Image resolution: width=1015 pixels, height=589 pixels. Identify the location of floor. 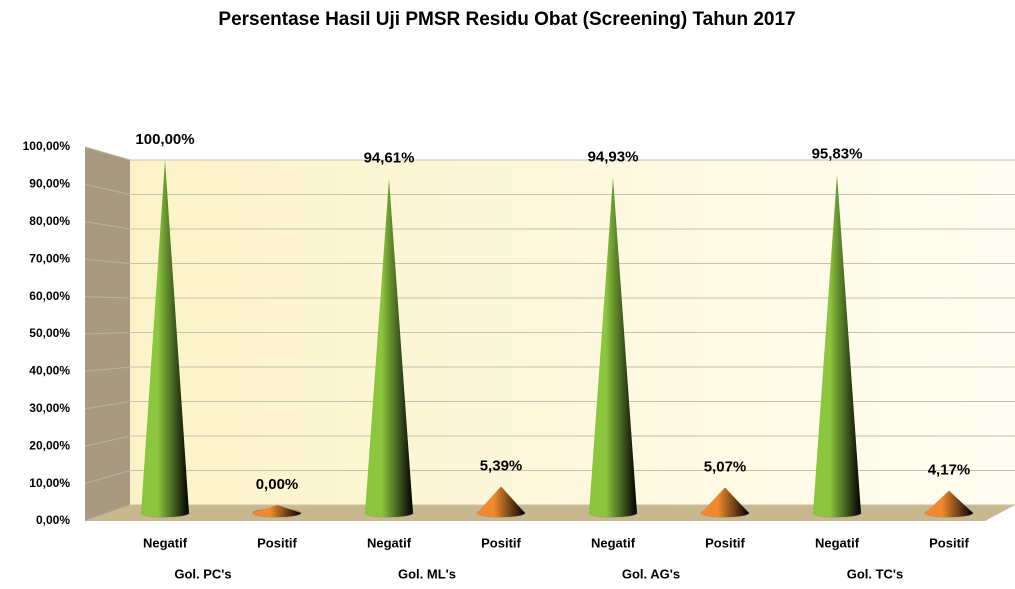
(550, 513).